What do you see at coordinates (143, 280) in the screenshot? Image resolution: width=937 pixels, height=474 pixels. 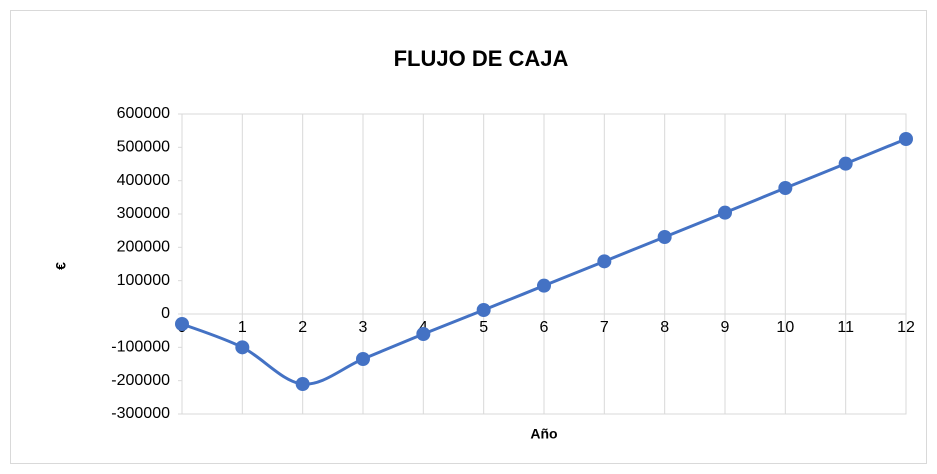 I see `y-tick-label: 100000` at bounding box center [143, 280].